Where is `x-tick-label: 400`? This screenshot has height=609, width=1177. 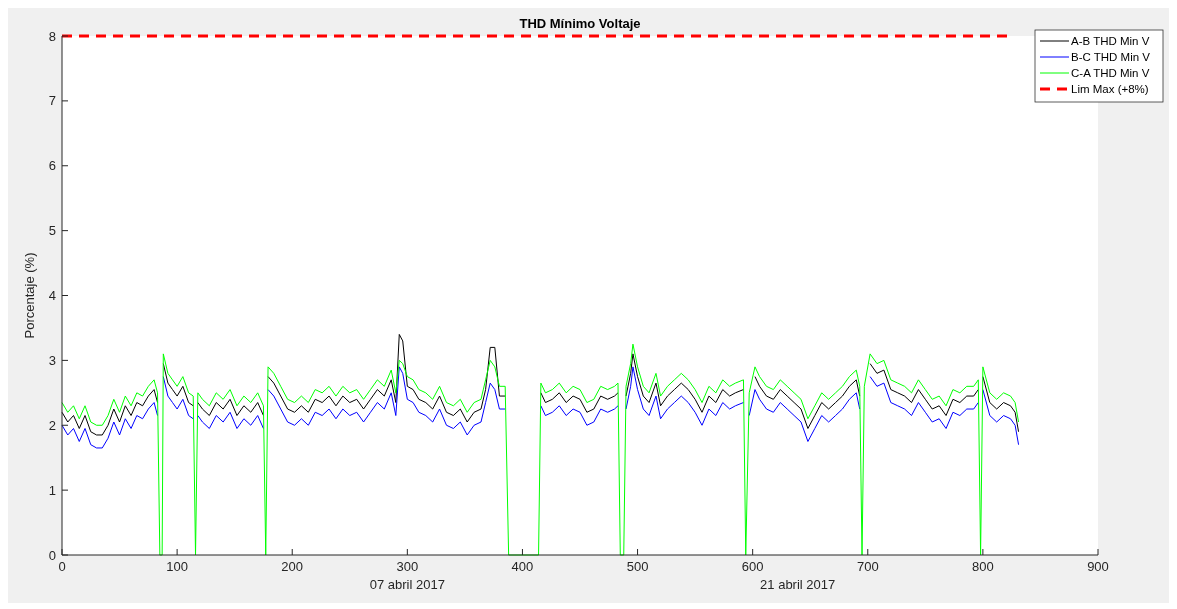
x-tick-label: 400 is located at coordinates (522, 566).